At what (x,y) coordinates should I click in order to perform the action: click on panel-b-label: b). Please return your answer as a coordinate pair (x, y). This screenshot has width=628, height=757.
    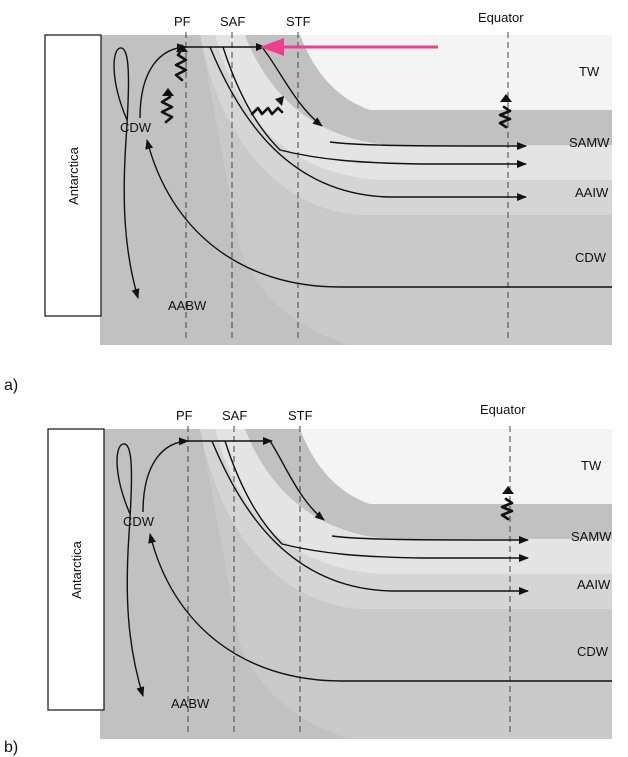
    Looking at the image, I should click on (11, 747).